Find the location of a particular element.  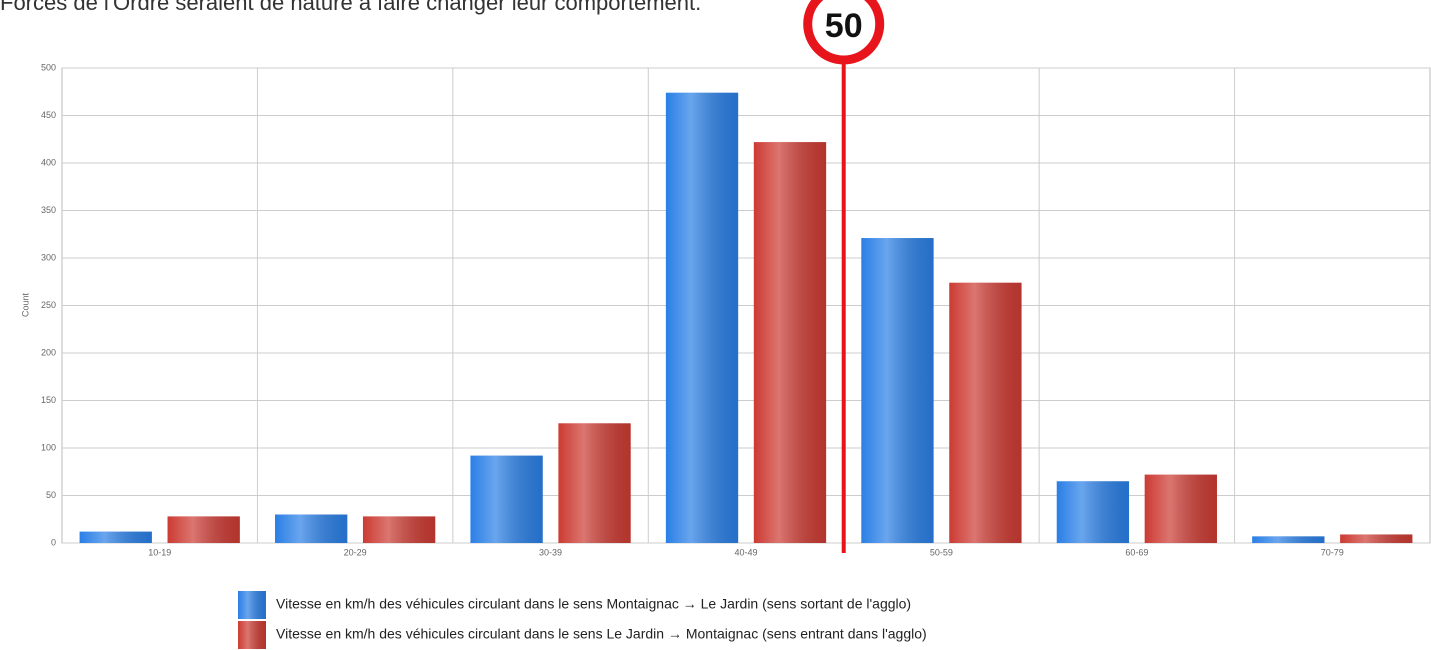

y-tick-label: 500 is located at coordinates (48, 67).